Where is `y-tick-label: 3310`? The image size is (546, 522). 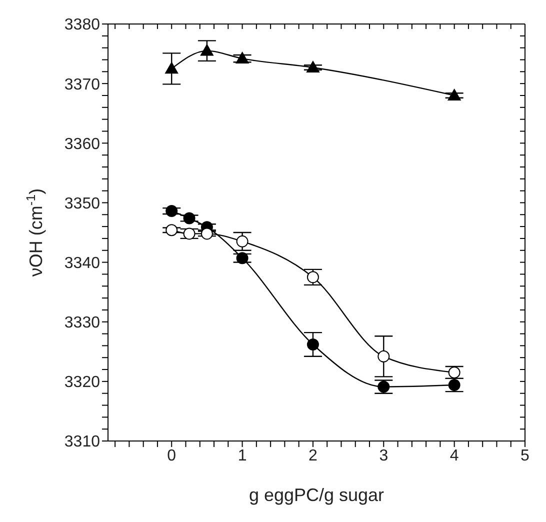 y-tick-label: 3310 is located at coordinates (82, 442).